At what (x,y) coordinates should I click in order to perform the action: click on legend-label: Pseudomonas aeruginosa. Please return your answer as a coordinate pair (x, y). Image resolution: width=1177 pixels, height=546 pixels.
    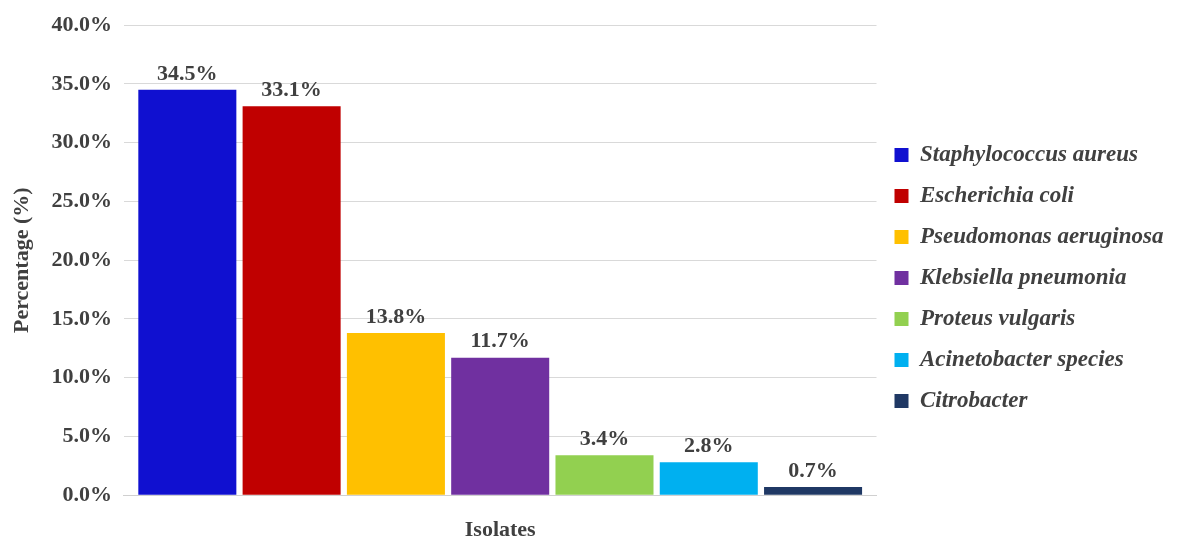
    Looking at the image, I should click on (1041, 235).